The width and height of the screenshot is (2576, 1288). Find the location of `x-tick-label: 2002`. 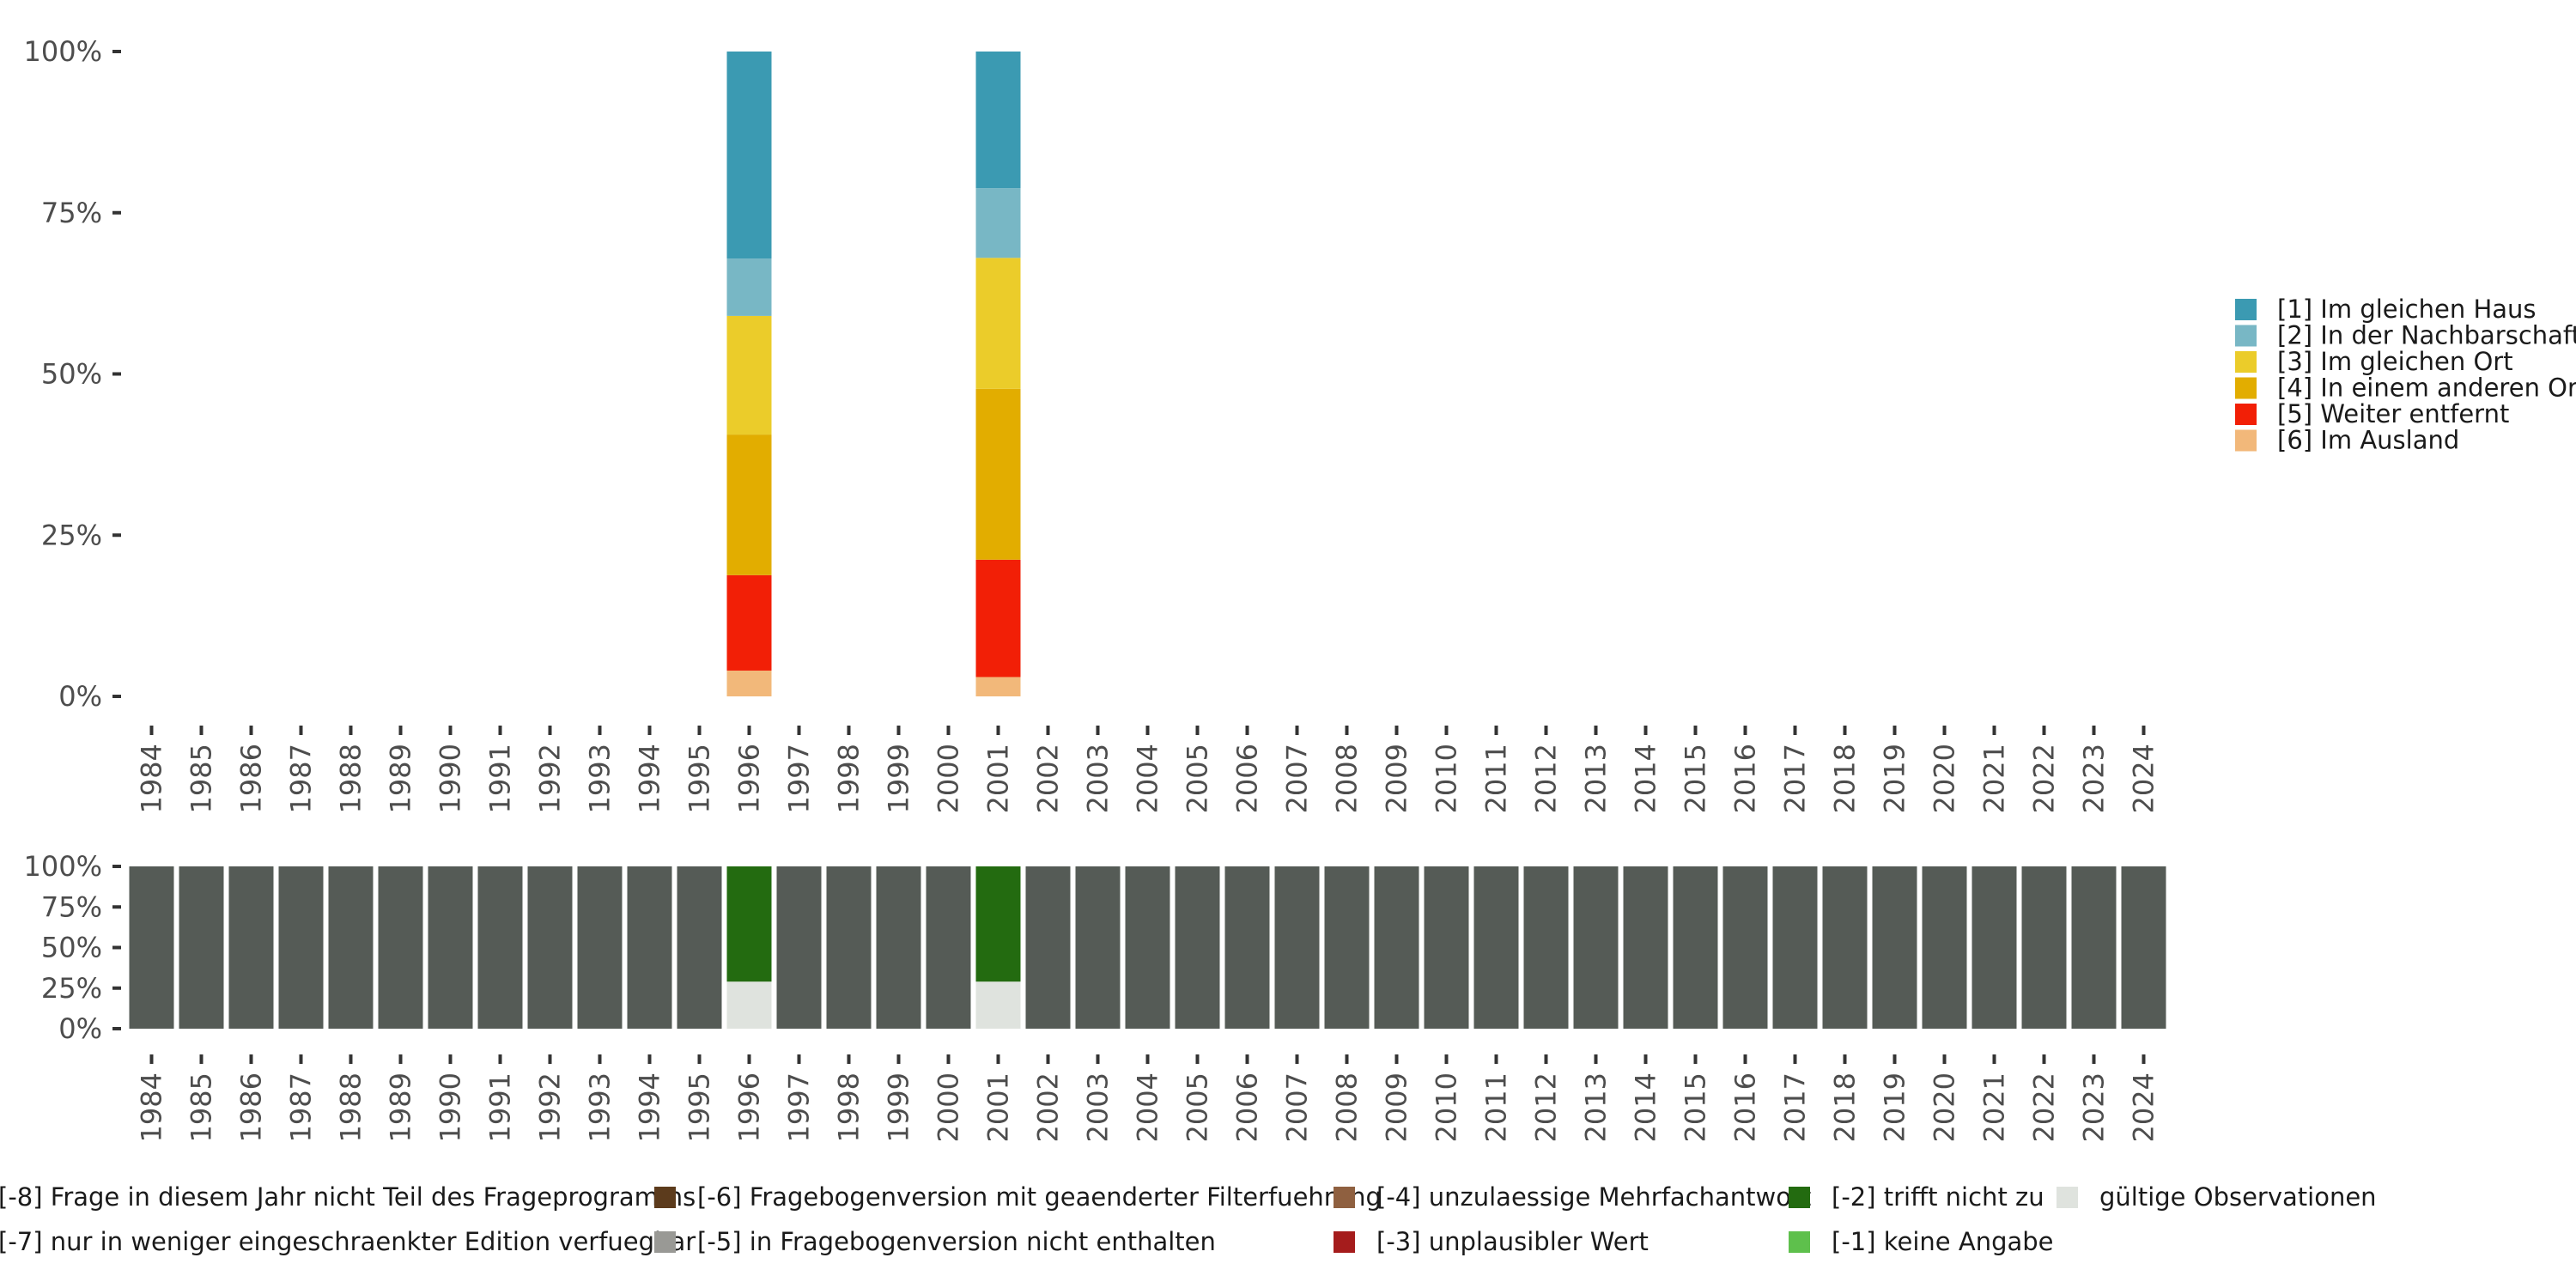

x-tick-label: 2002 is located at coordinates (1049, 779).